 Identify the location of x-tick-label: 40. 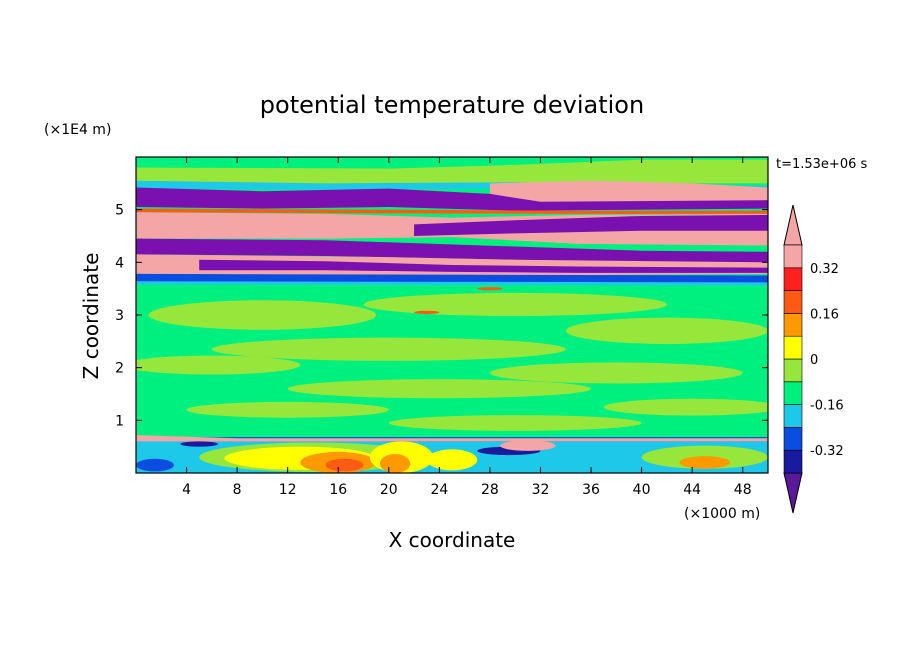
(642, 490).